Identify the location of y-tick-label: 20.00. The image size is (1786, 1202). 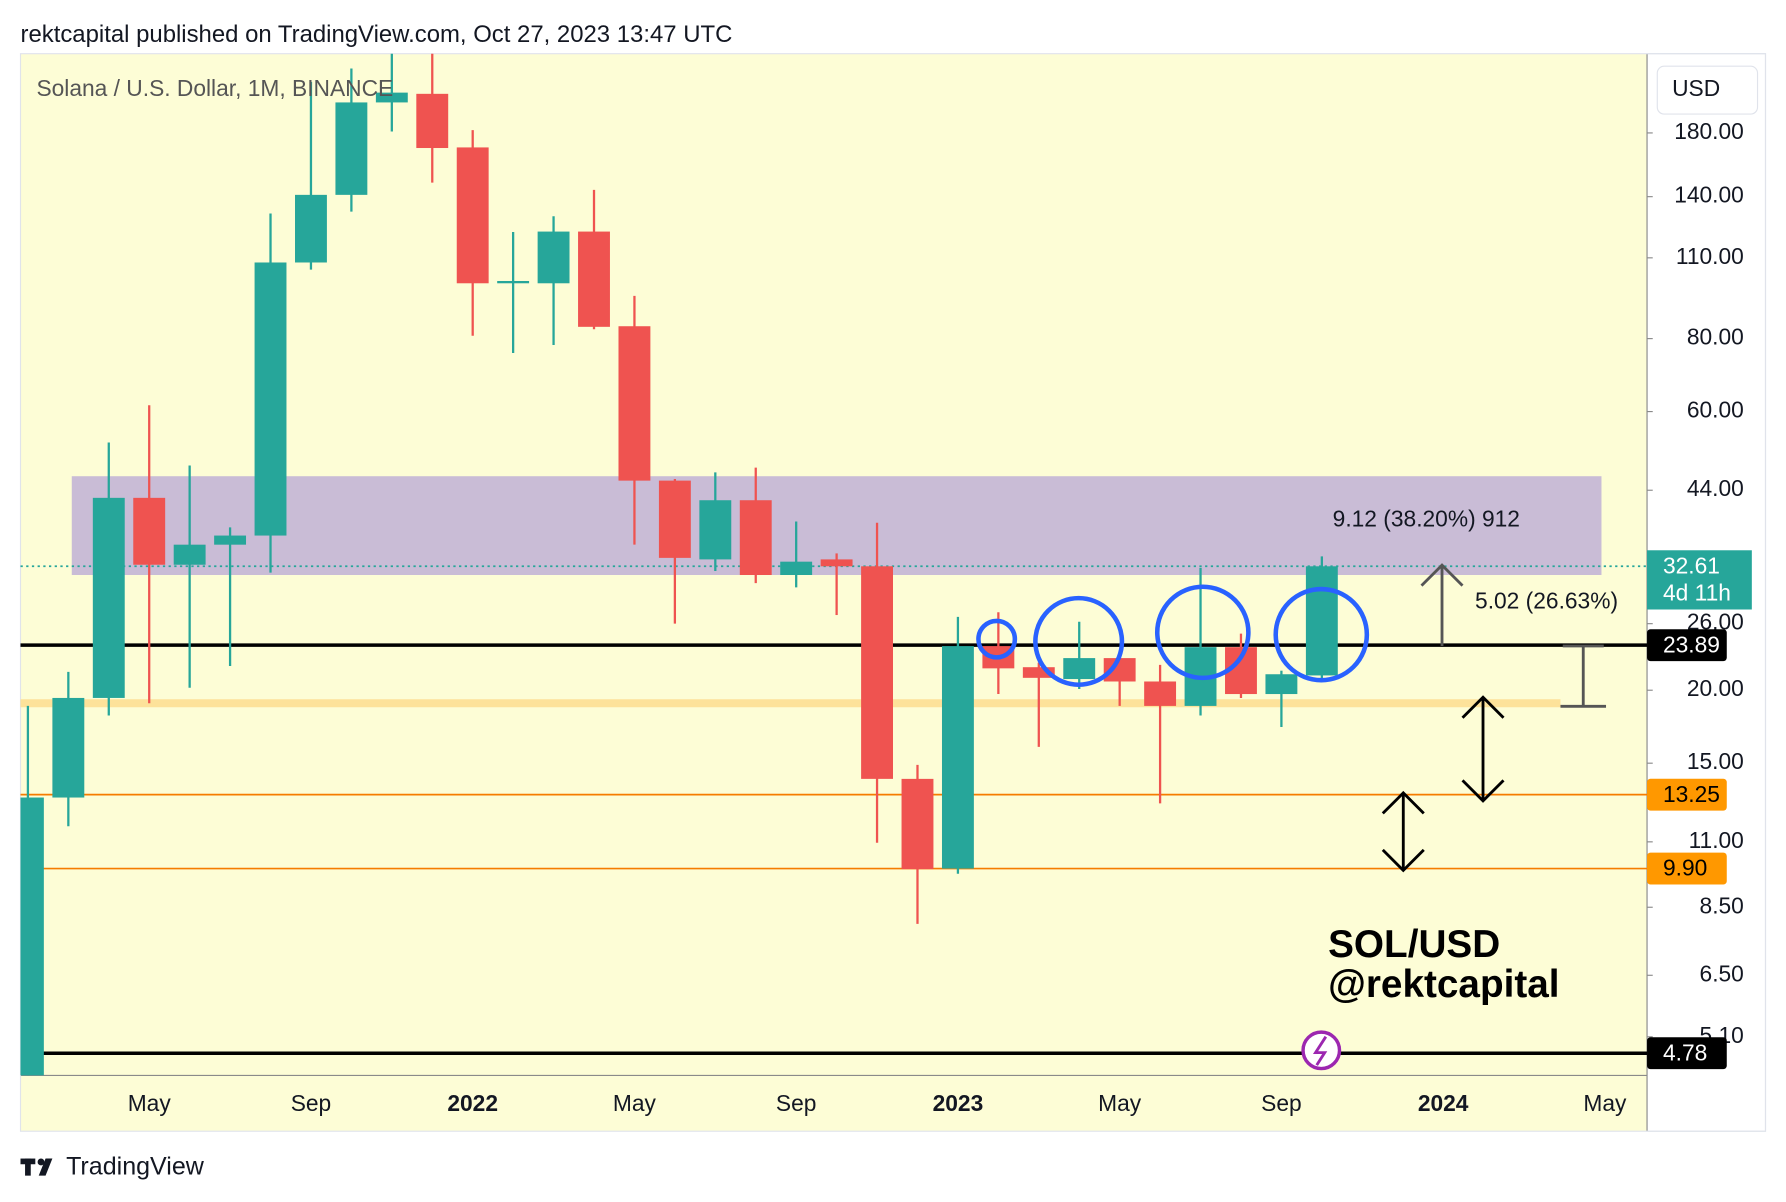
(1715, 688).